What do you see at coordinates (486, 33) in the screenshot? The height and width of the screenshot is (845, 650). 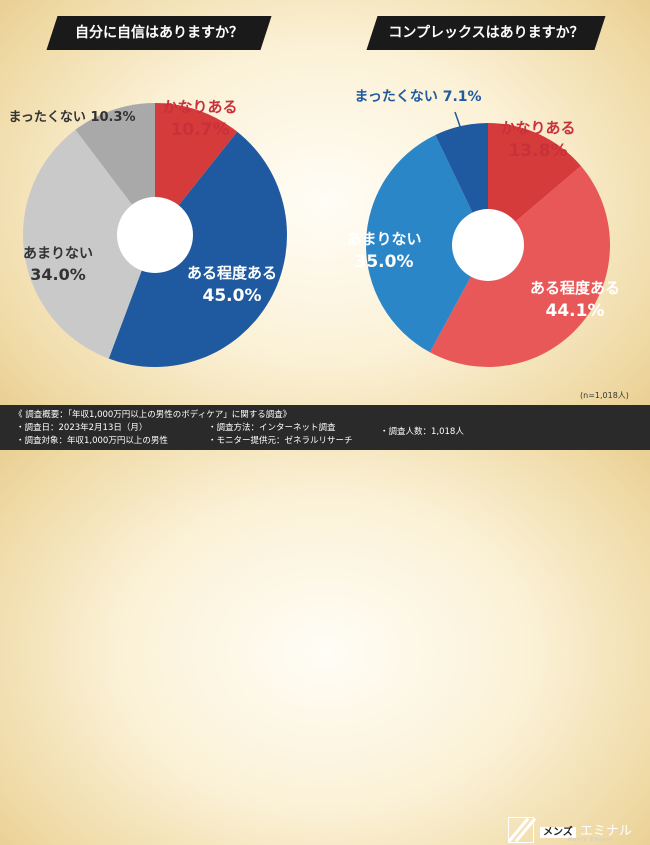 I see `chart2-title: コンプレックスはありますか？` at bounding box center [486, 33].